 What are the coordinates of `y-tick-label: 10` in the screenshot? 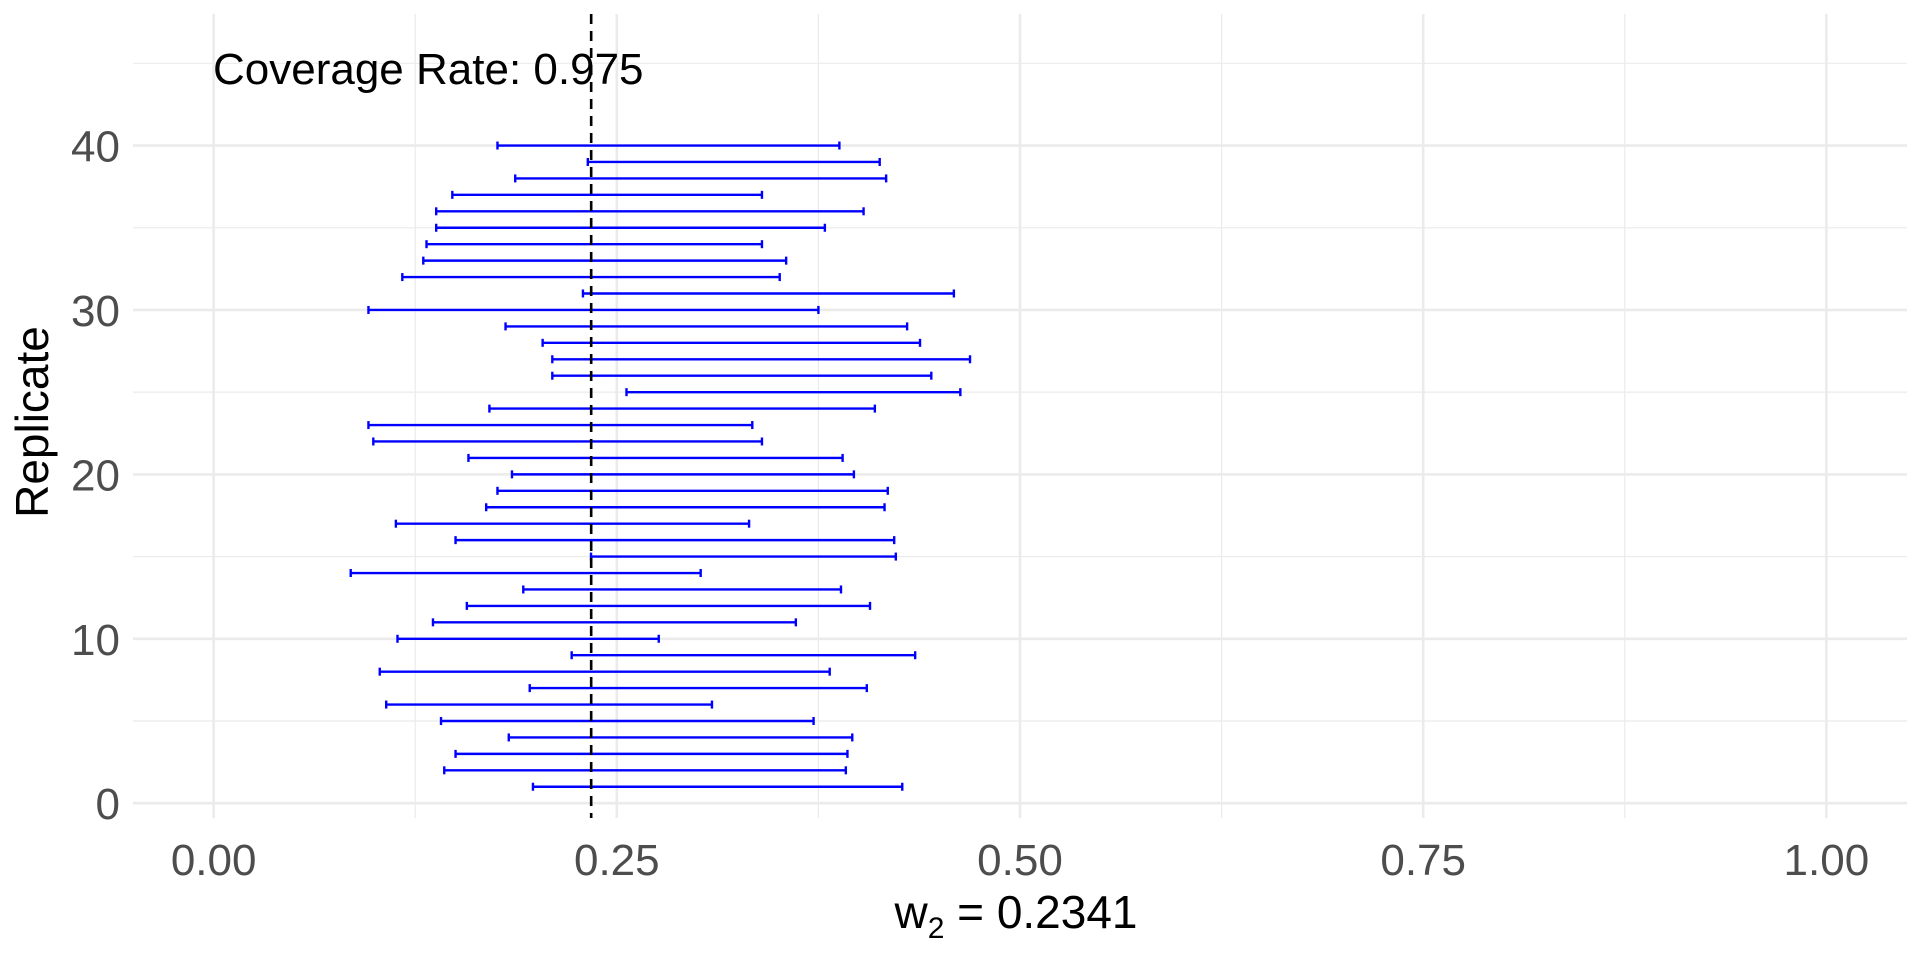 It's located at (95, 640).